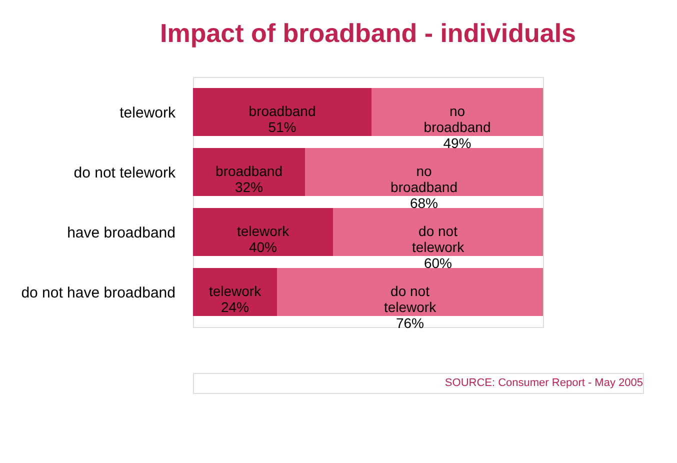 Image resolution: width=677 pixels, height=463 pixels. Describe the element at coordinates (263, 239) in the screenshot. I see `data-label: telework 40%` at that location.